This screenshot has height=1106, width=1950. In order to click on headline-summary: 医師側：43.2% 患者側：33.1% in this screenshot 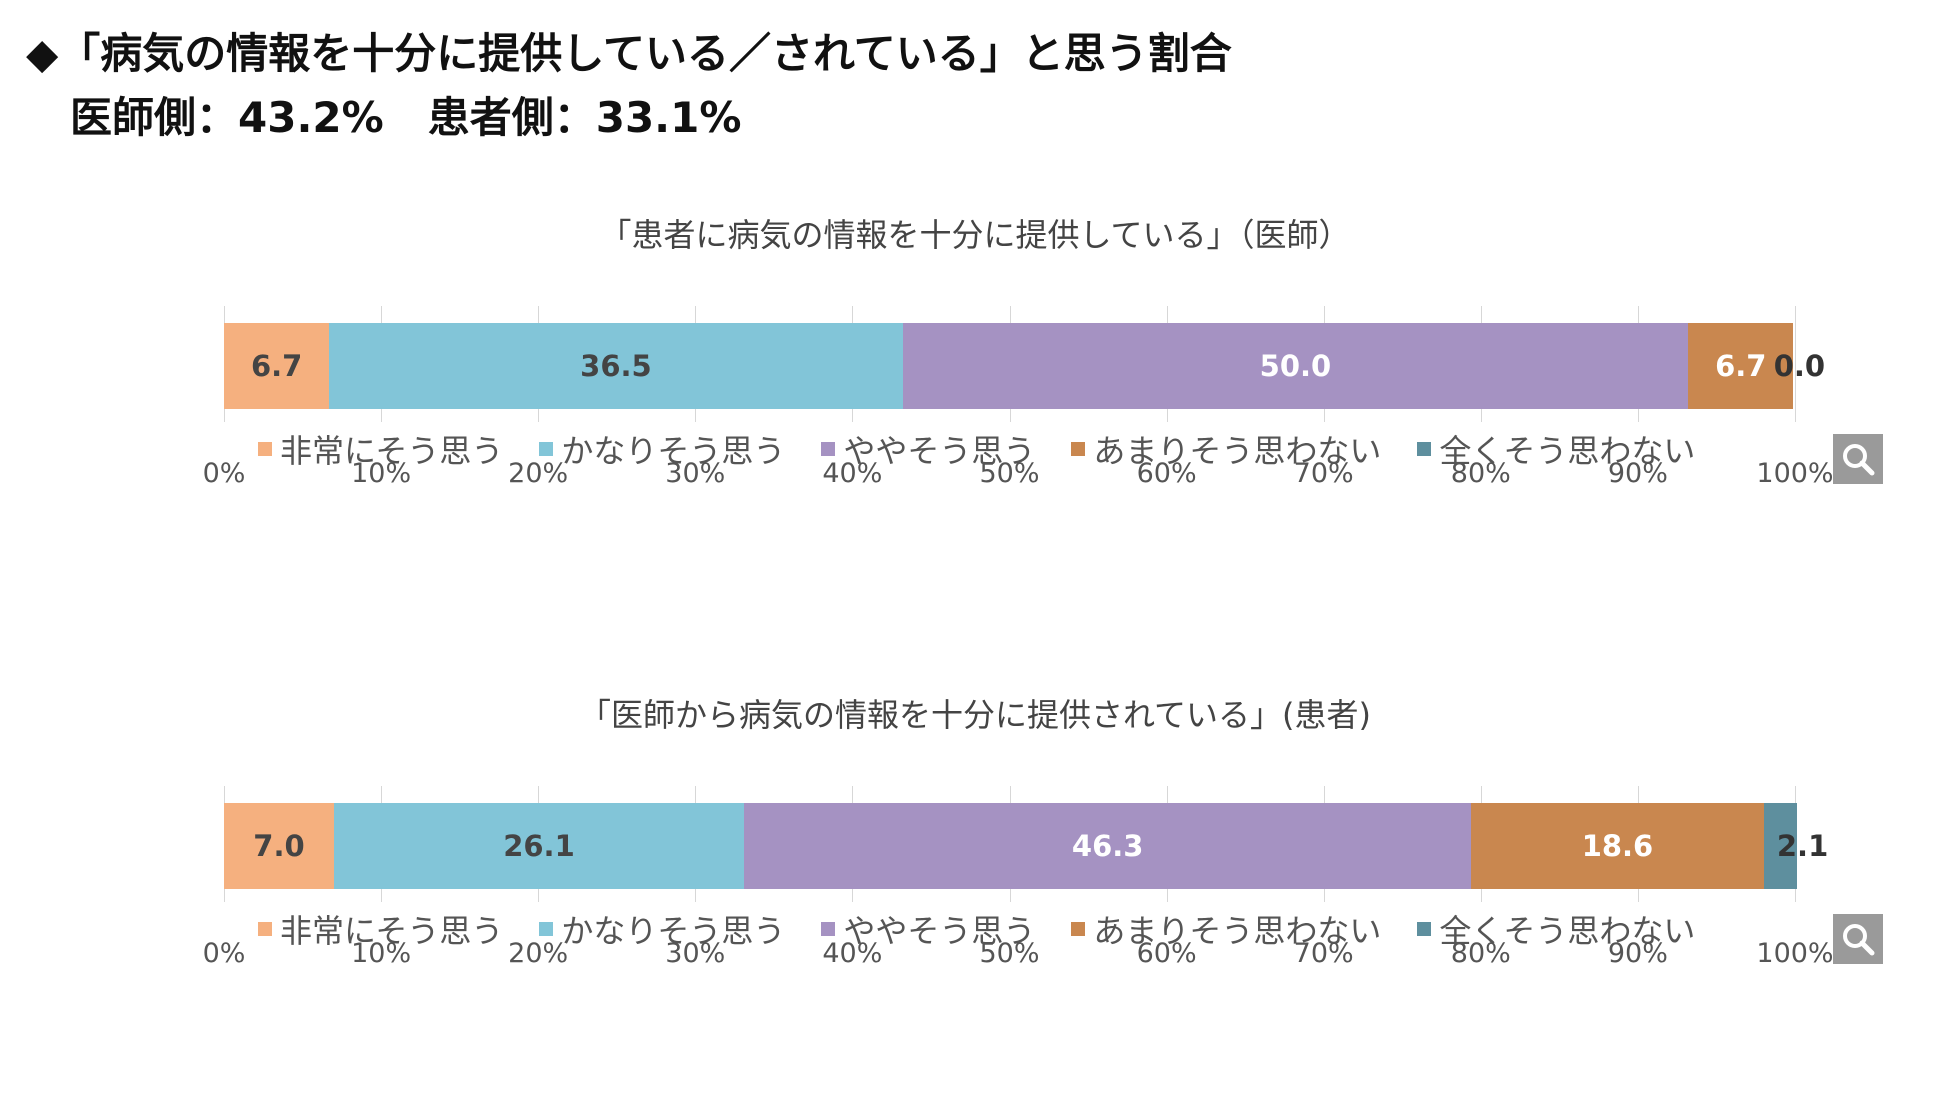, I will do `click(629, 118)`.